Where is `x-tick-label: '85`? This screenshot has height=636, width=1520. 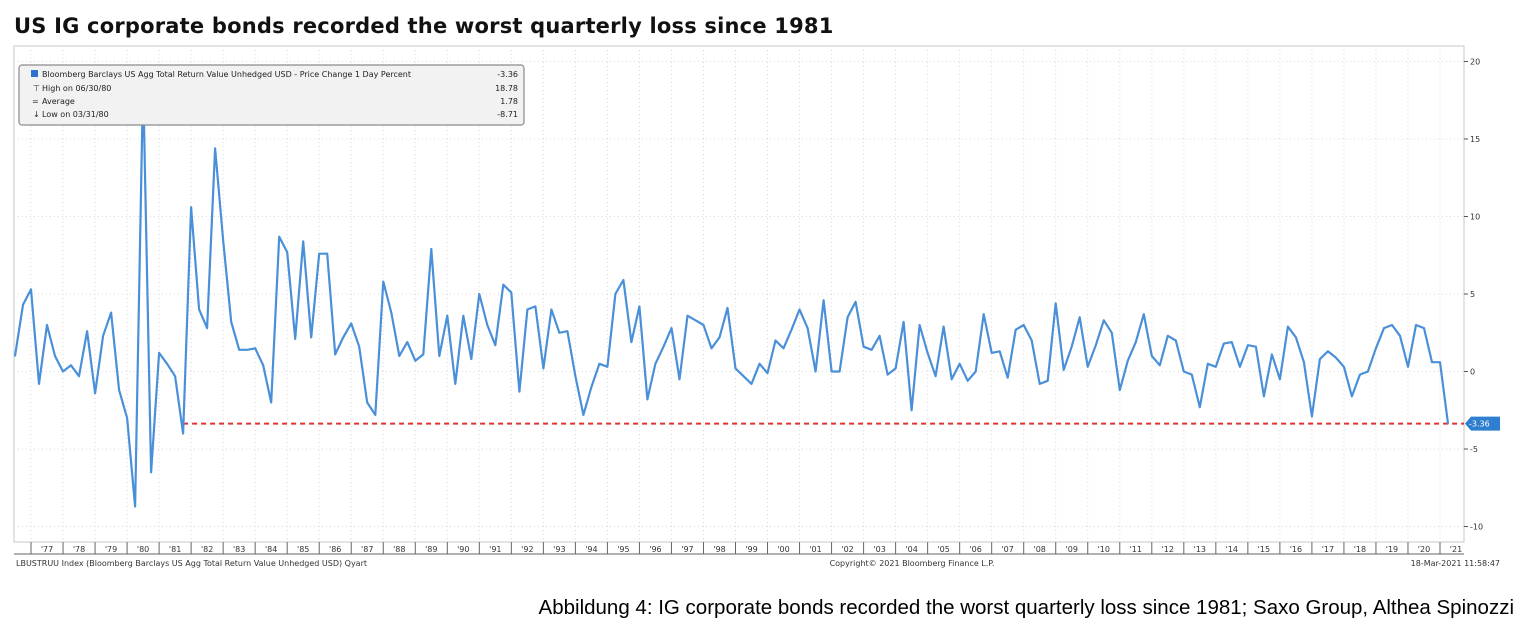 x-tick-label: '85 is located at coordinates (303, 549).